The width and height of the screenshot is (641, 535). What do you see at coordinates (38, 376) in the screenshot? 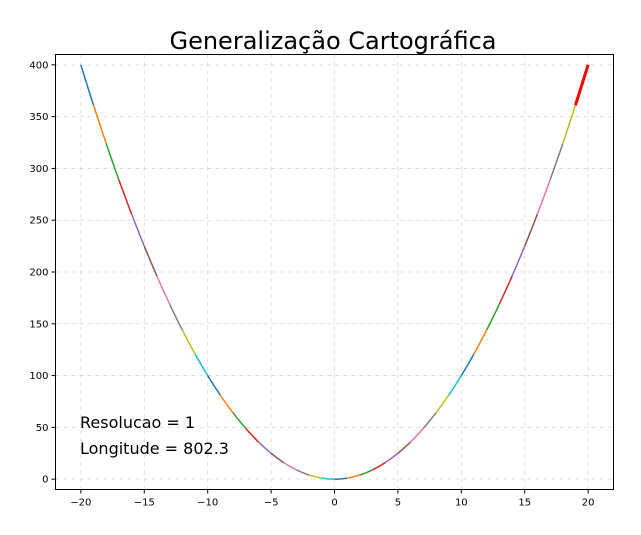
I see `y-tick-label: 100` at bounding box center [38, 376].